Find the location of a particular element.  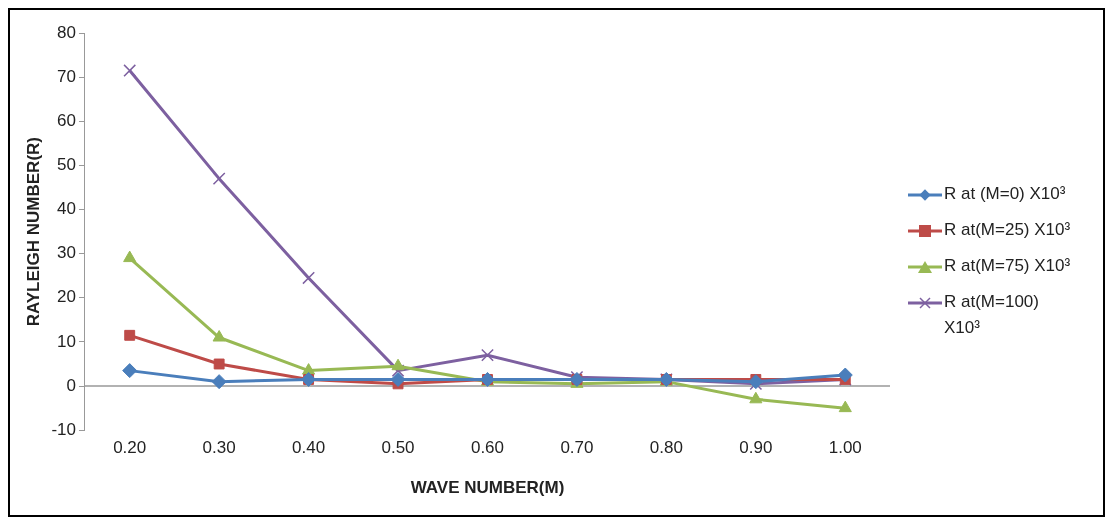

y-tick-label: 0 is located at coordinates (71, 385).